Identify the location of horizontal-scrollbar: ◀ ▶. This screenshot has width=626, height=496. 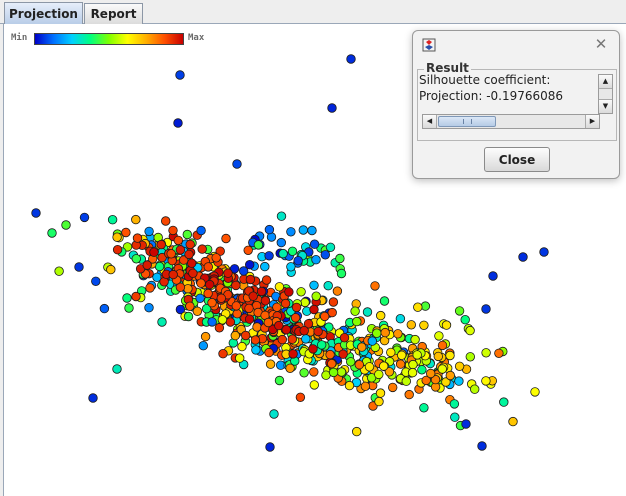
(511, 121).